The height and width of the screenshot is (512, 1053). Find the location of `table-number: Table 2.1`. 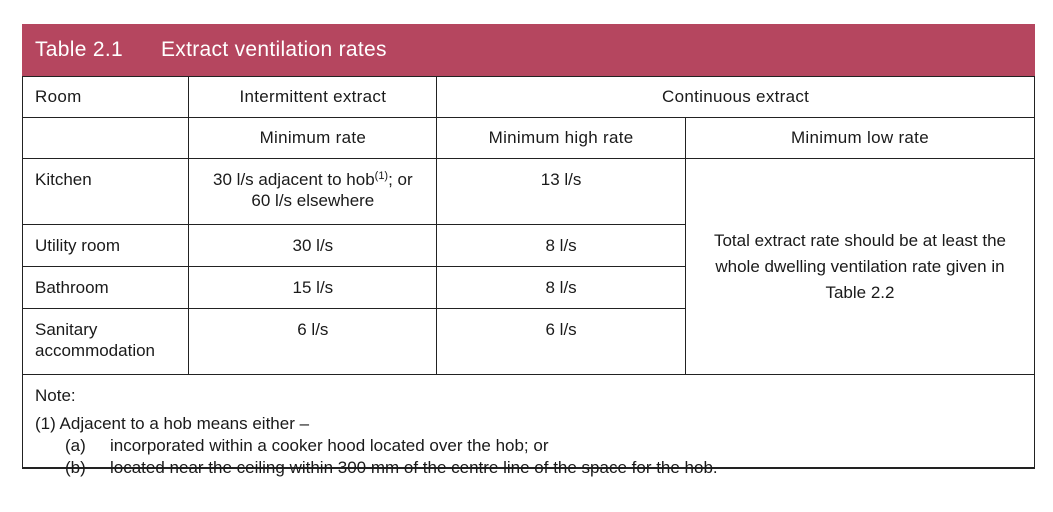

table-number: Table 2.1 is located at coordinates (79, 49).